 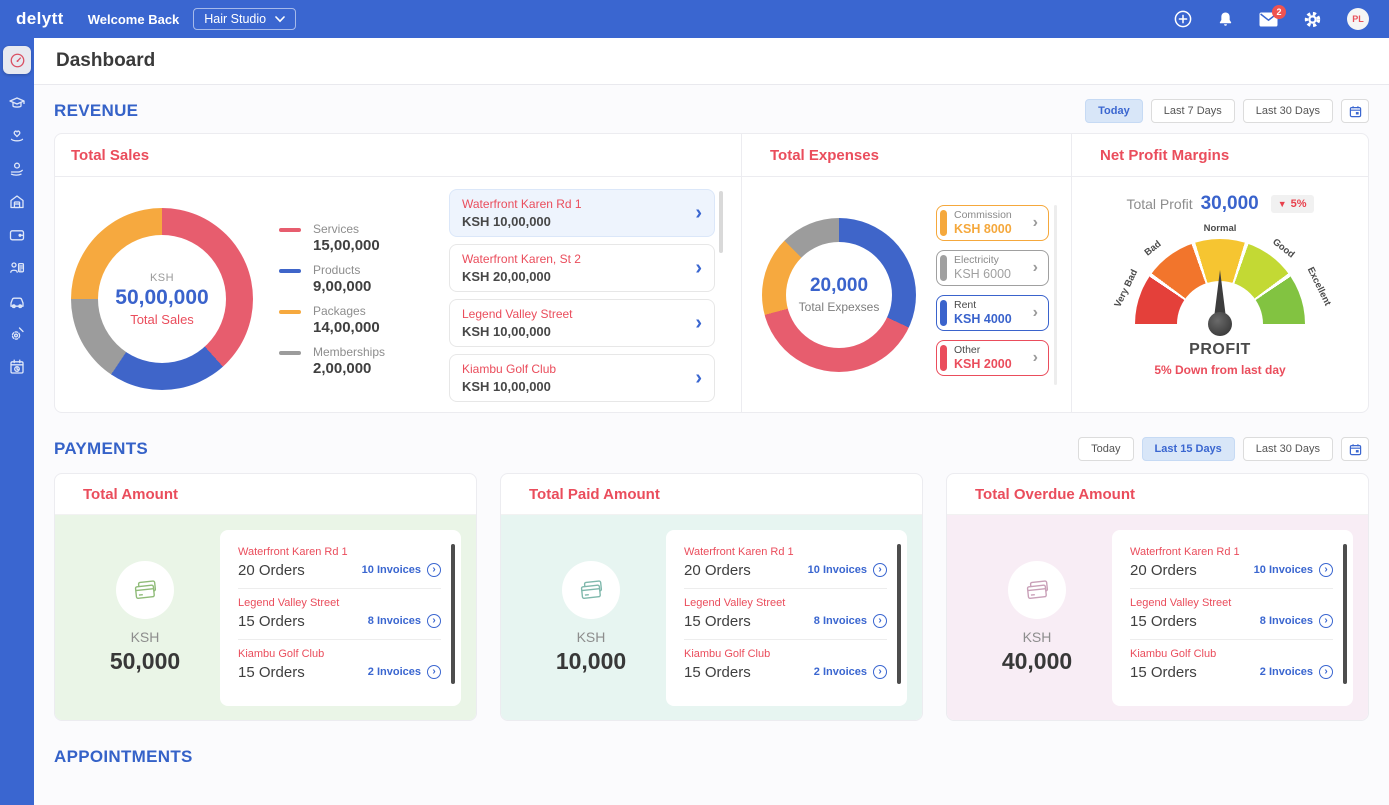 I want to click on revenue-filters: Today Last 7 Days Last 30 Days, so click(x=1227, y=111).